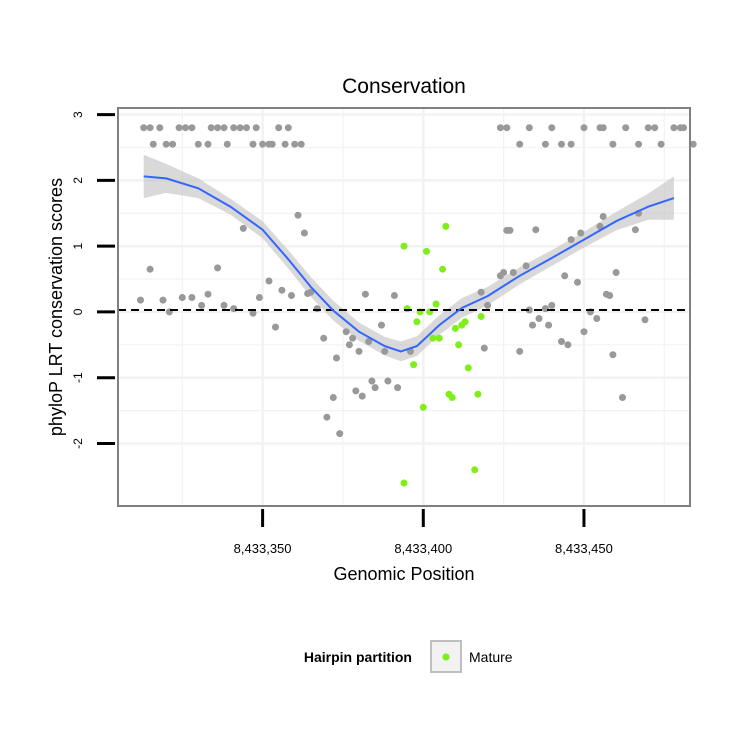  Describe the element at coordinates (423, 532) in the screenshot. I see `x-axis: 8,433,350 8,433,400 8,433,450` at that location.